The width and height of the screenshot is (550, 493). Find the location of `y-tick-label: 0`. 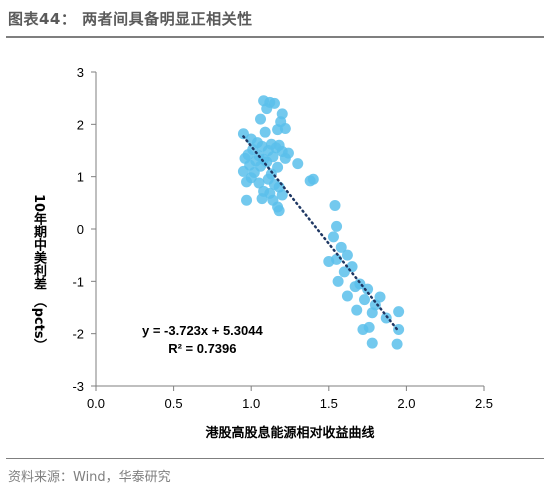

y-tick-label: 0 is located at coordinates (80, 229).